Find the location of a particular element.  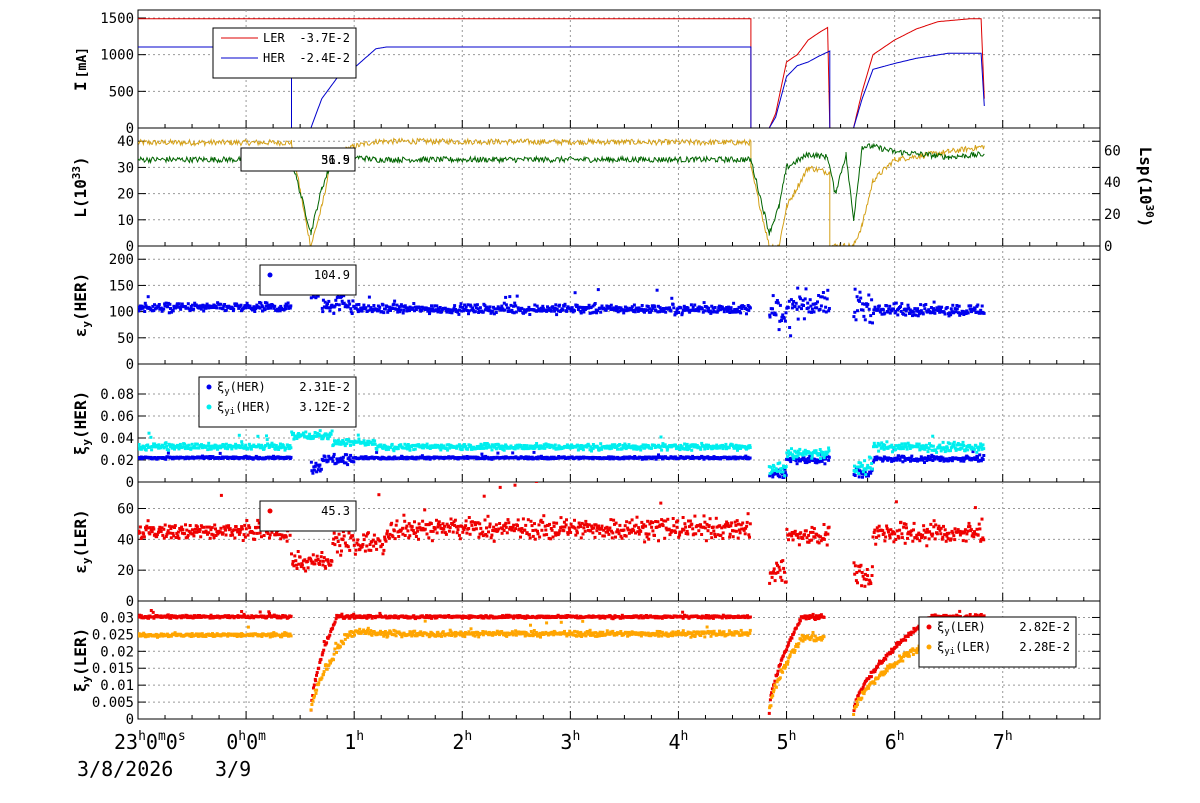

legend-name: LER is located at coordinates (274, 38).